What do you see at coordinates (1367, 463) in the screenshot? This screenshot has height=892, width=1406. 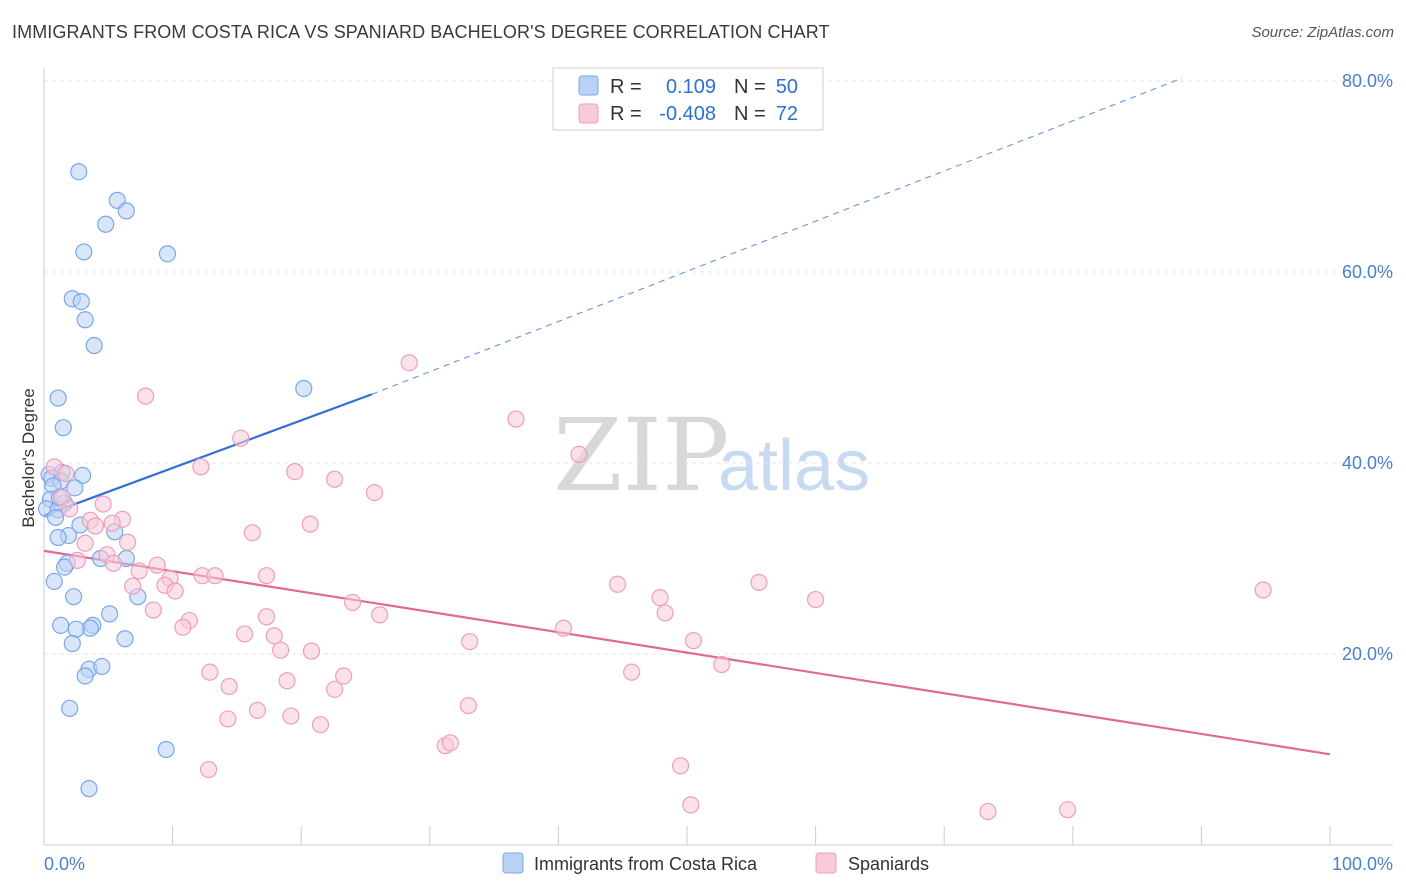 I see `y-tick-label-40: 40.0%` at bounding box center [1367, 463].